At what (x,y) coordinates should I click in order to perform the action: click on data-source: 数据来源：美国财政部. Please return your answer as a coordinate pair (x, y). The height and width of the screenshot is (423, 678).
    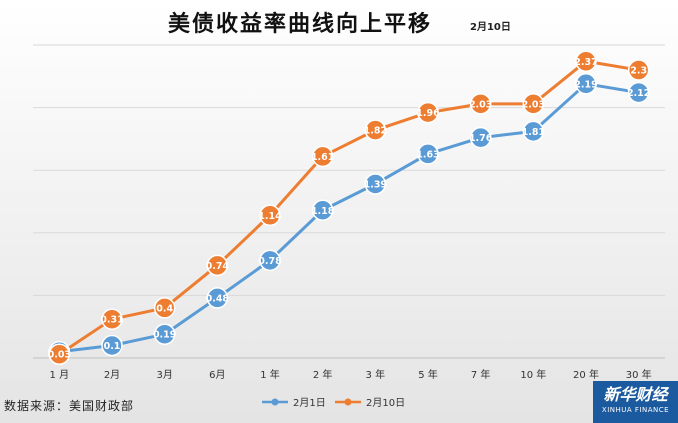
    Looking at the image, I should click on (69, 406).